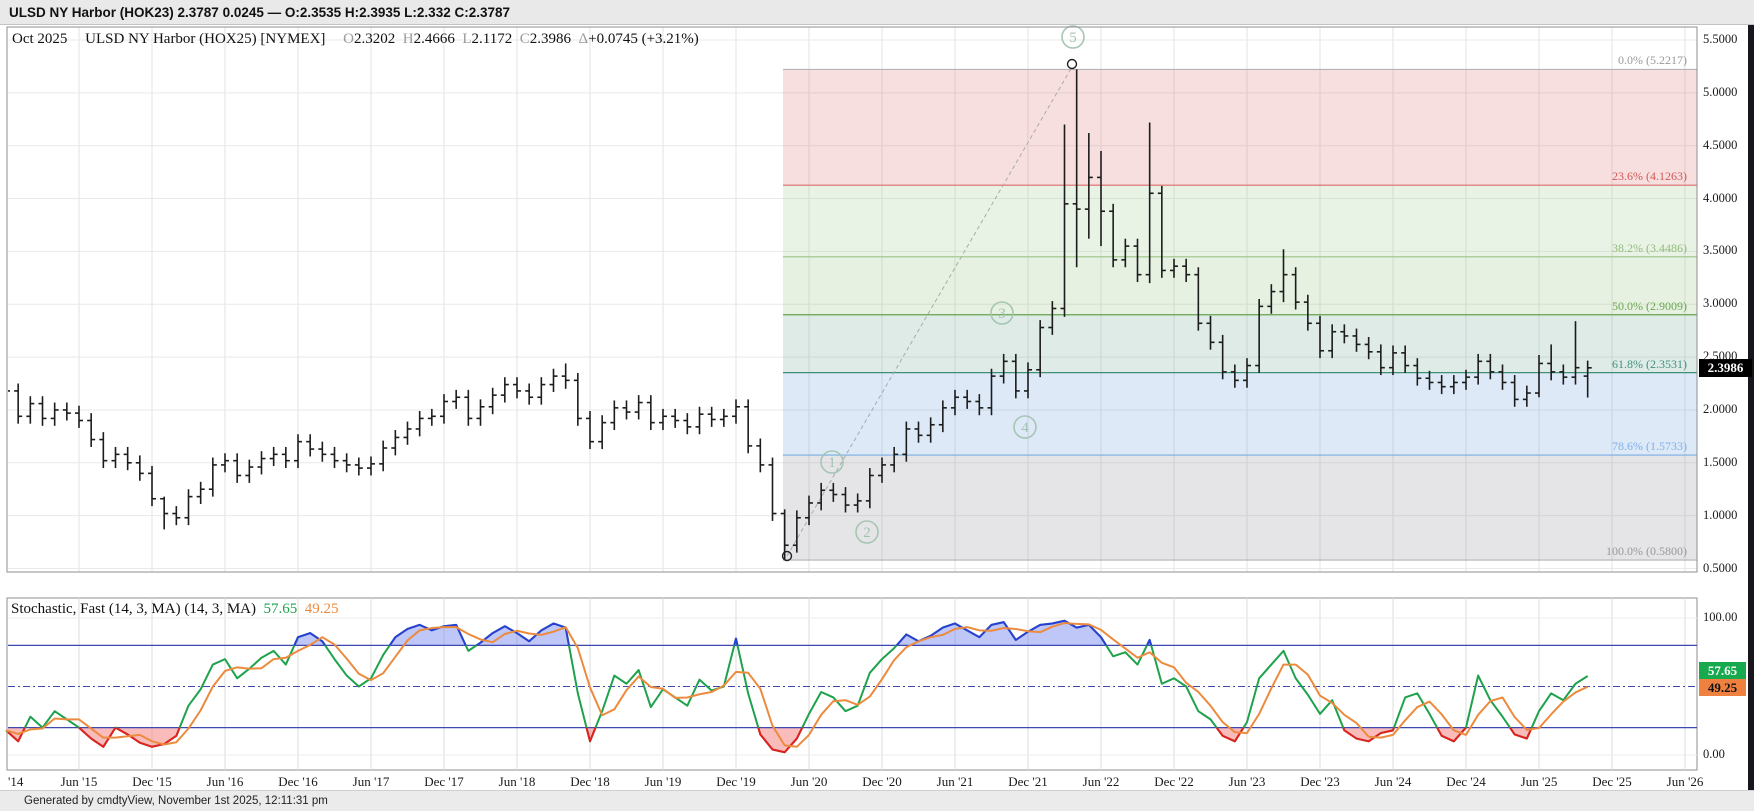  Describe the element at coordinates (1722, 670) in the screenshot. I see `stochastic-k-badge: 57.65` at that location.